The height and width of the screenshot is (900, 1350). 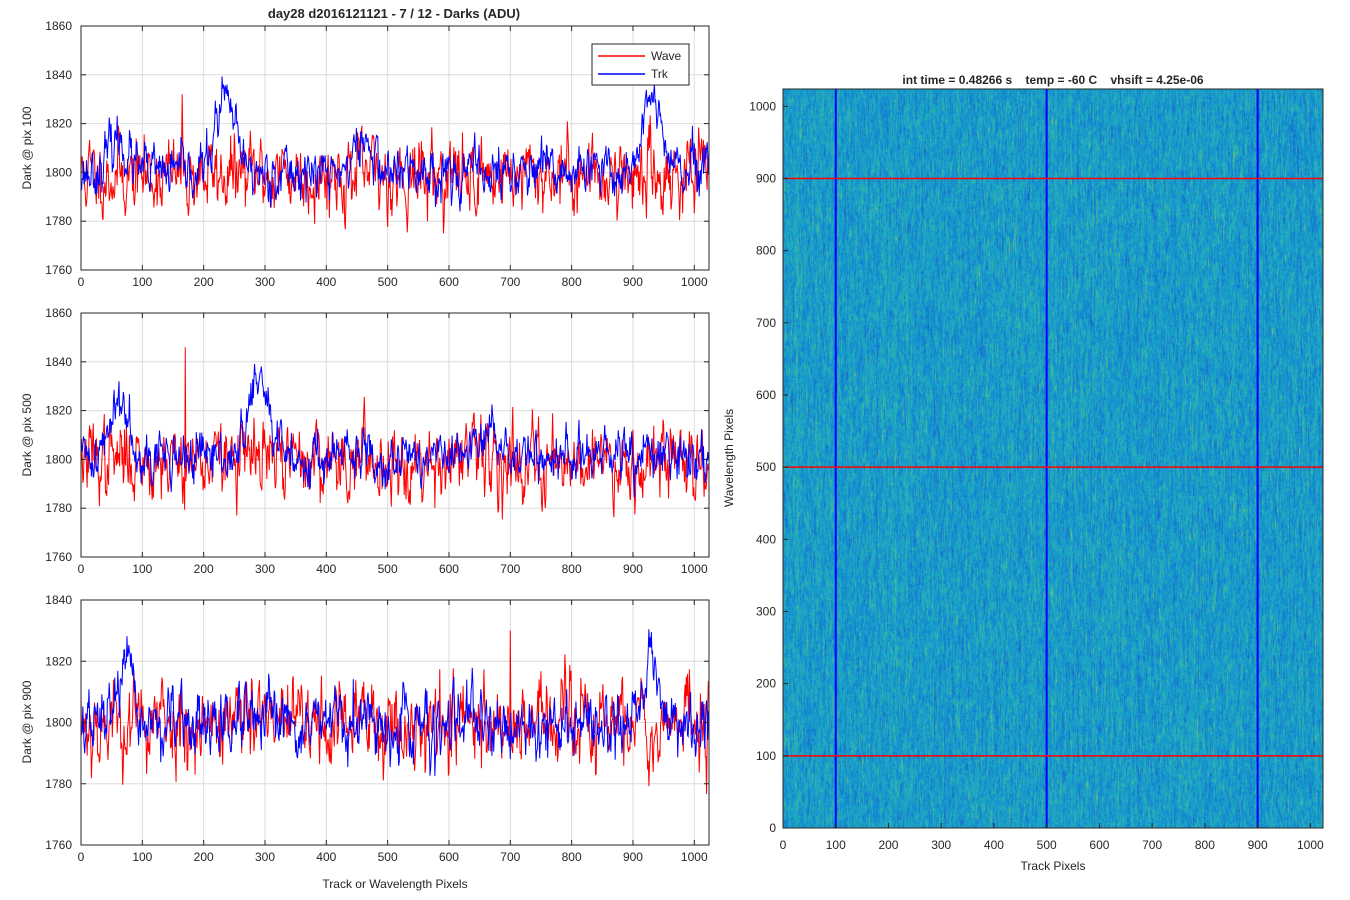 What do you see at coordinates (766, 539) in the screenshot?
I see `y-tick-label: 400` at bounding box center [766, 539].